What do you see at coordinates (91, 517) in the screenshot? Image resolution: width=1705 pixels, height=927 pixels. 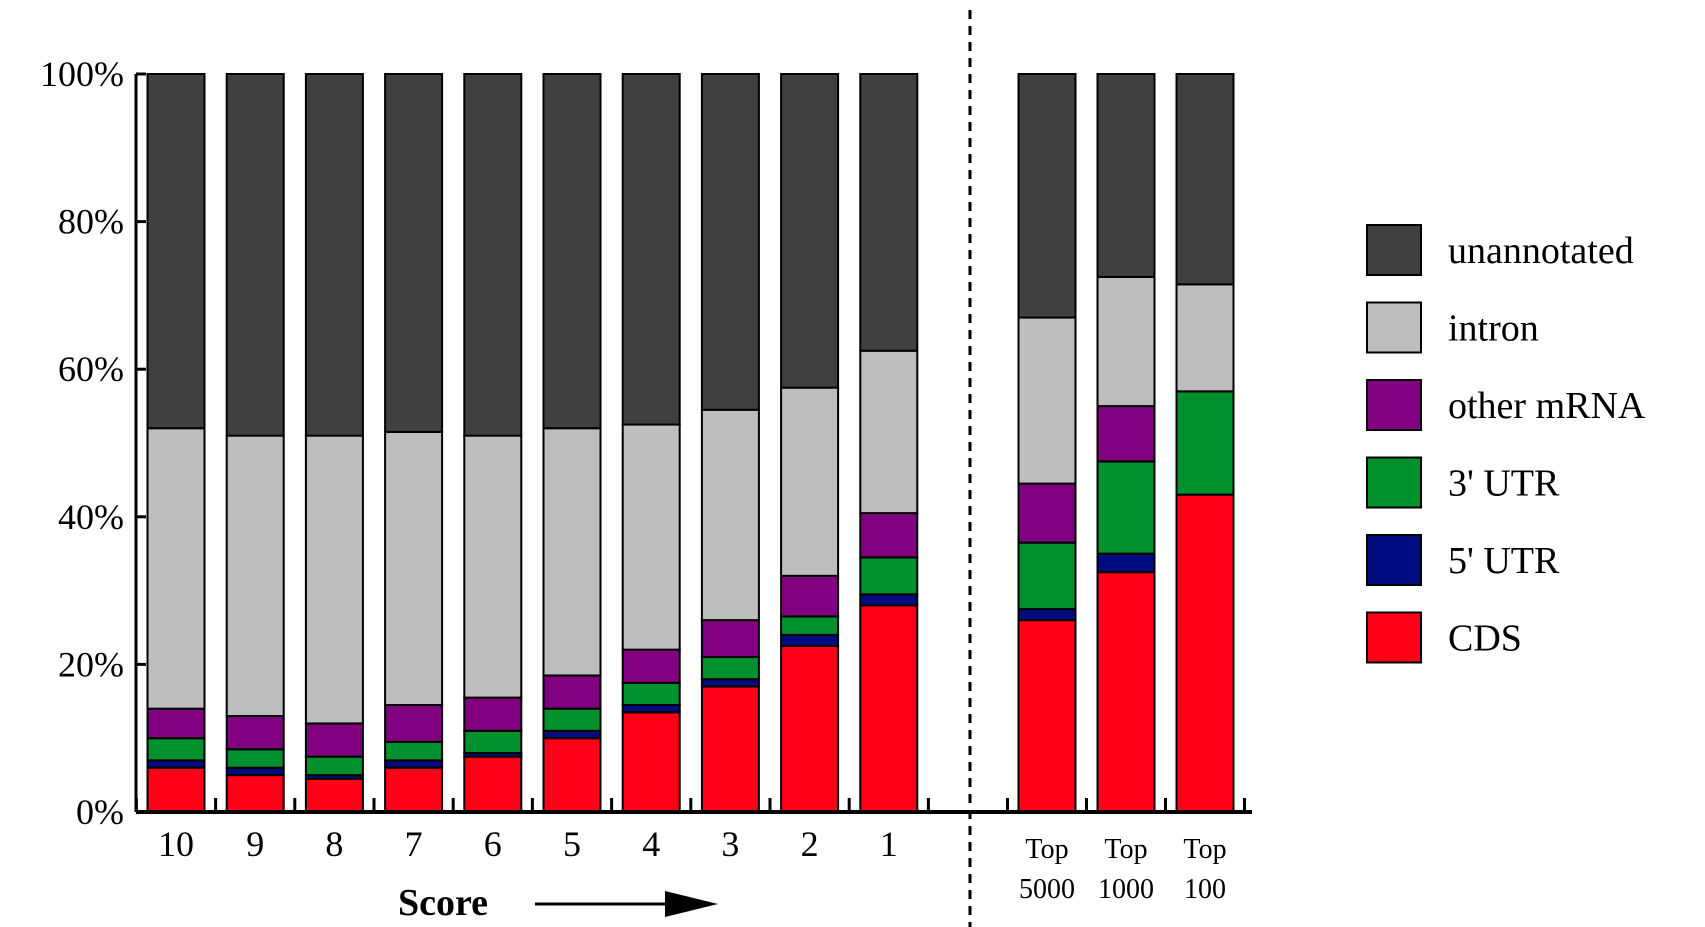 I see `y-tick-label: 40%` at bounding box center [91, 517].